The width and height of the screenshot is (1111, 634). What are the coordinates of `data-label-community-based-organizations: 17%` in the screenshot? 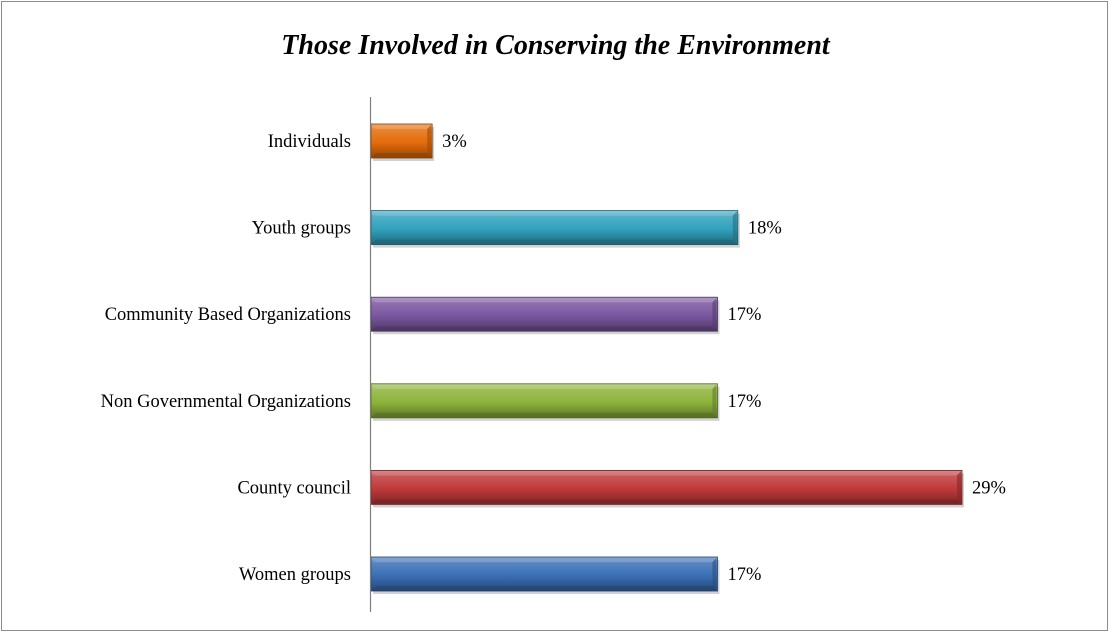 It's located at (744, 315).